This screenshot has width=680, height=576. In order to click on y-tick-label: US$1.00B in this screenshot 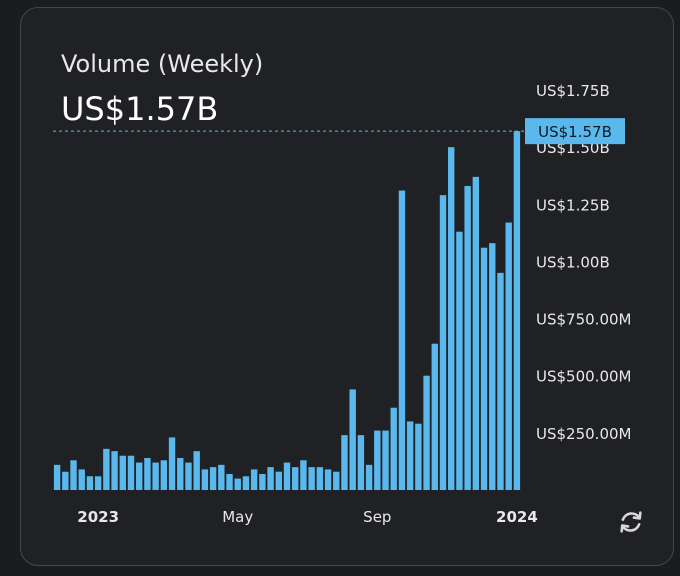, I will do `click(573, 262)`.